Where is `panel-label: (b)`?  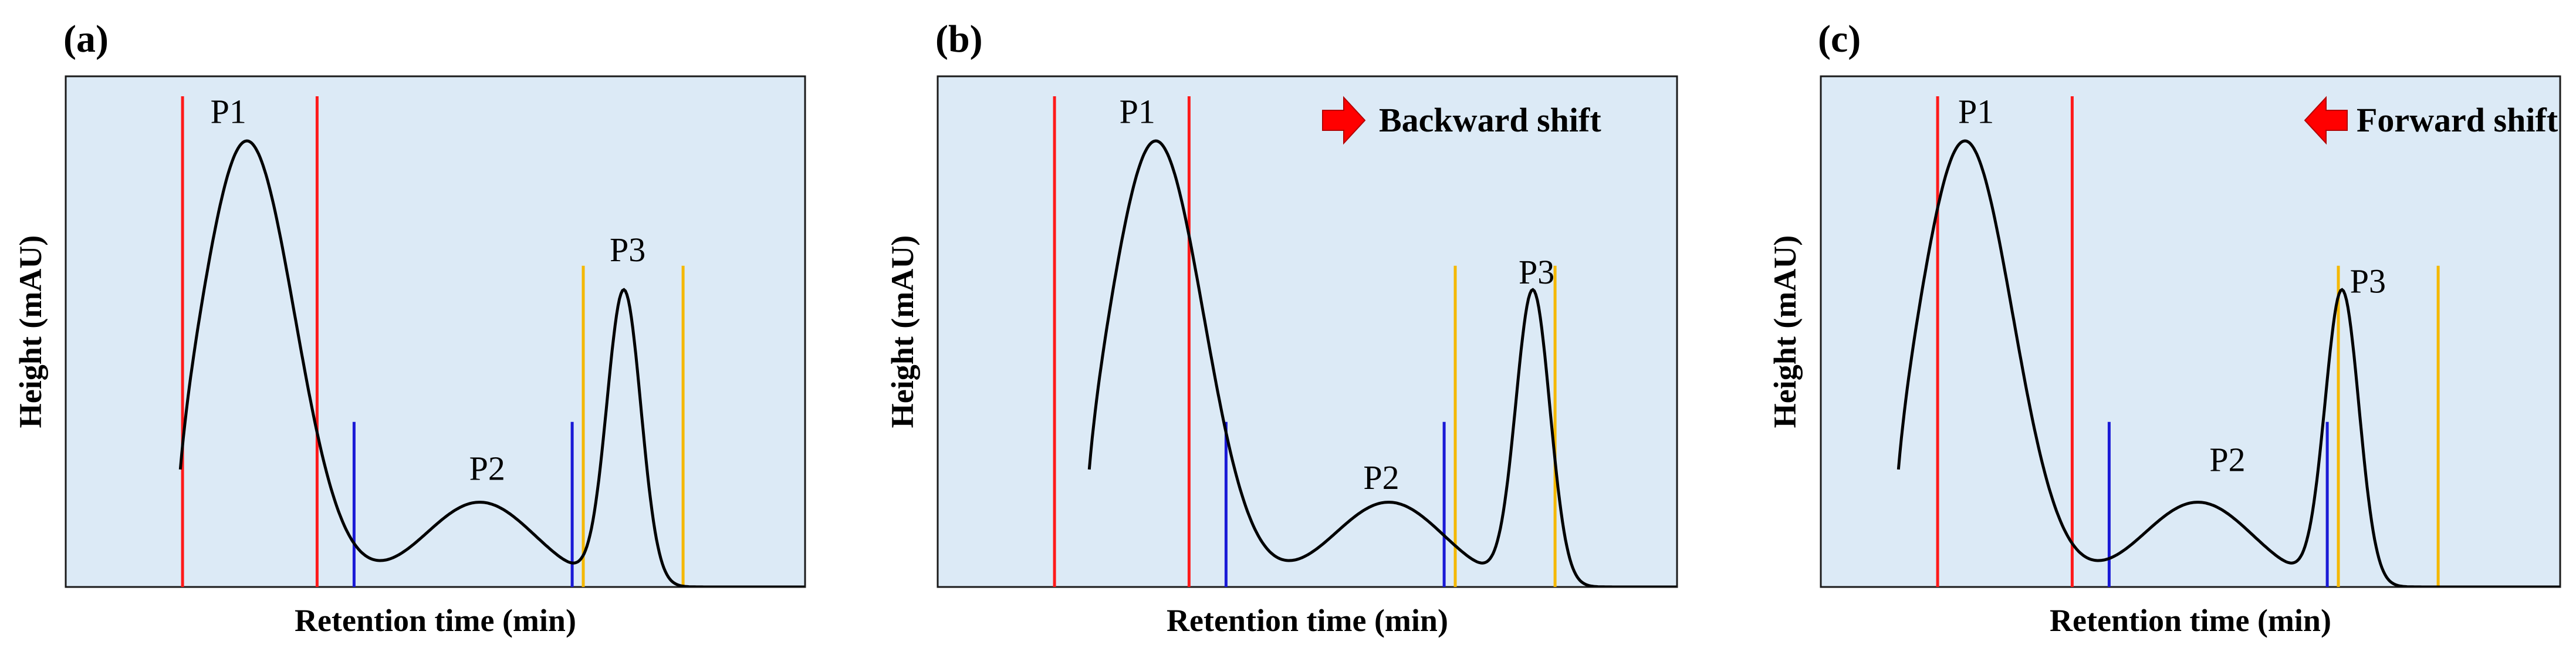
panel-label: (b) is located at coordinates (959, 39).